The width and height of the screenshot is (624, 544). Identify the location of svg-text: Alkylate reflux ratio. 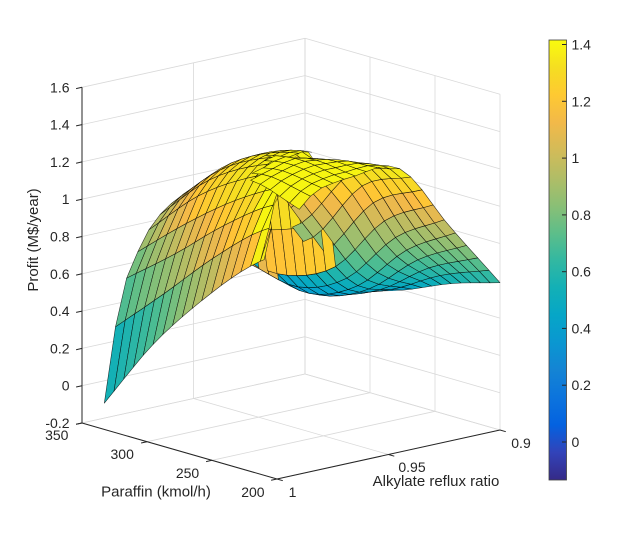
(436, 481).